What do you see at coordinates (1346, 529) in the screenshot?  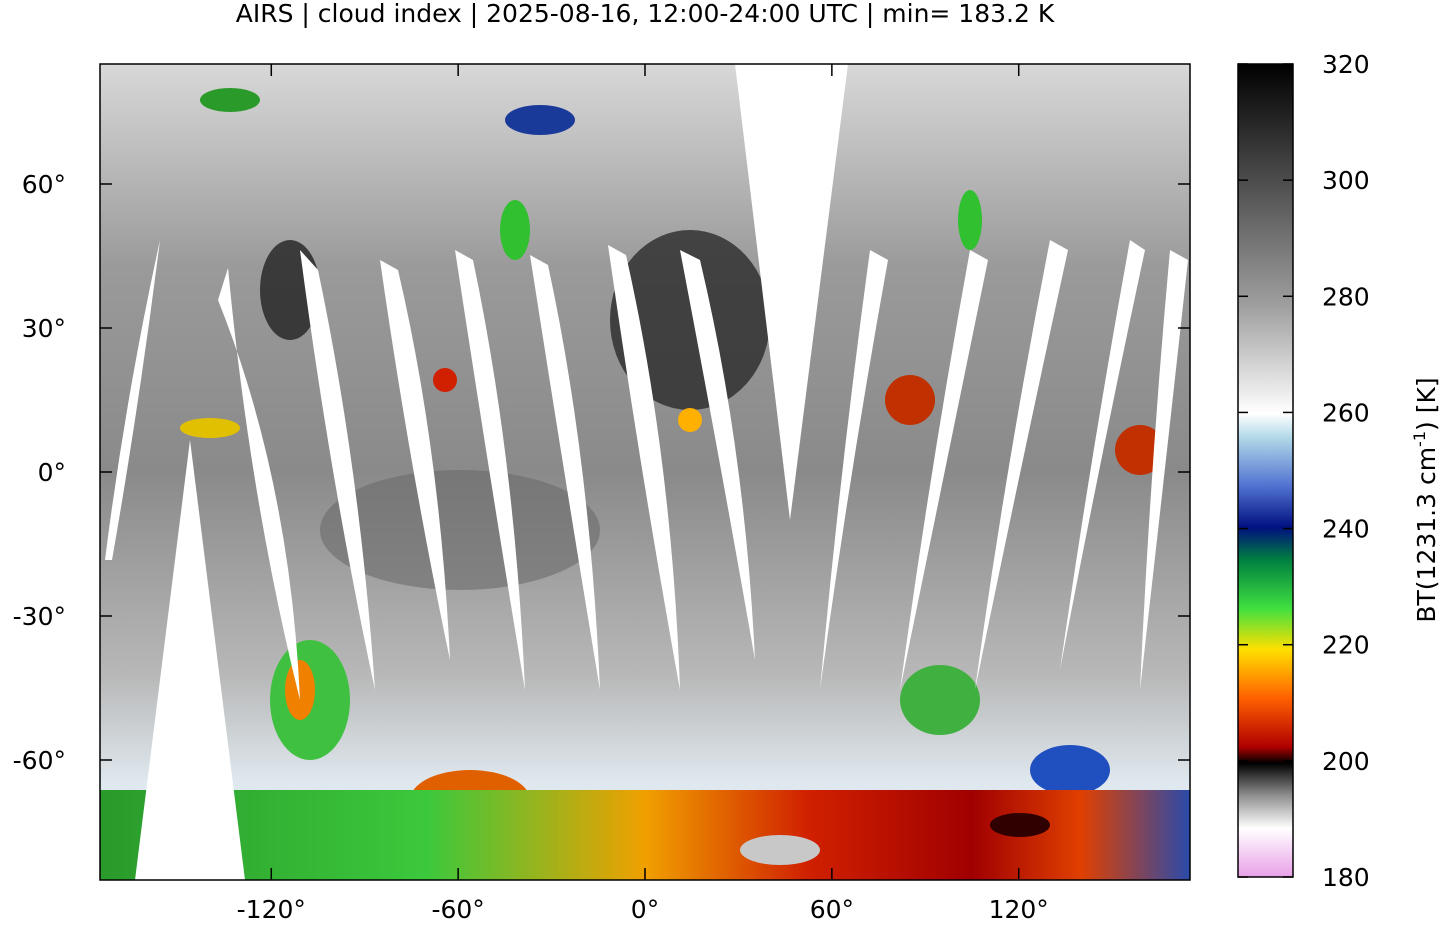 I see `colorbar-tick-label: 240` at bounding box center [1346, 529].